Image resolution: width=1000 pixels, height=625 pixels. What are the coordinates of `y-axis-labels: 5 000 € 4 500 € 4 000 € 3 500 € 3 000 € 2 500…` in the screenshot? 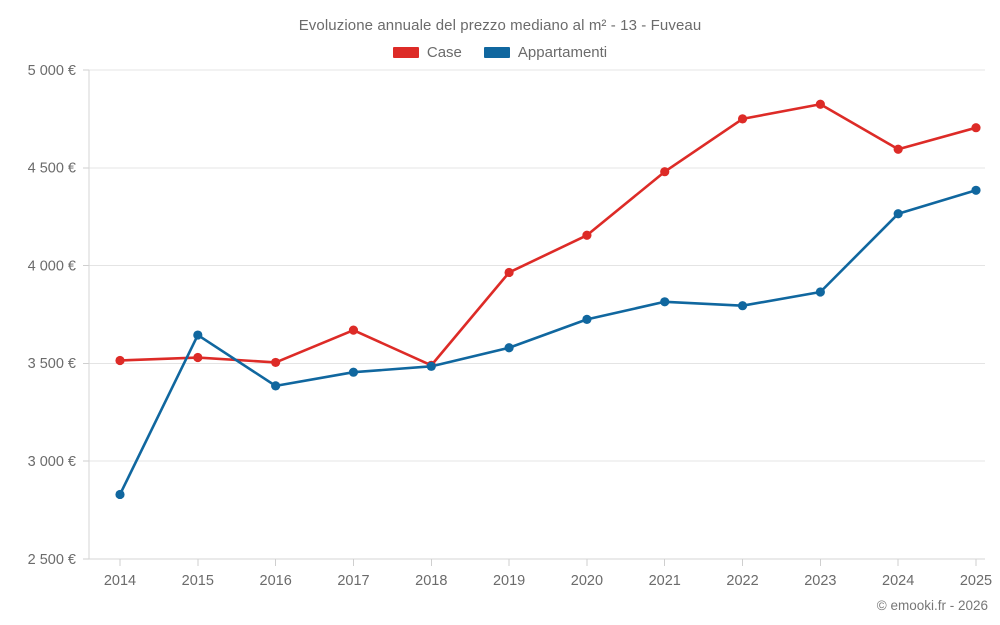 It's located at (52, 315).